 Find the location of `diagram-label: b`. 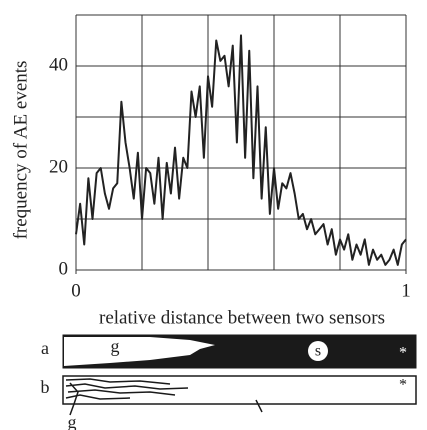

diagram-label: b is located at coordinates (45, 387).